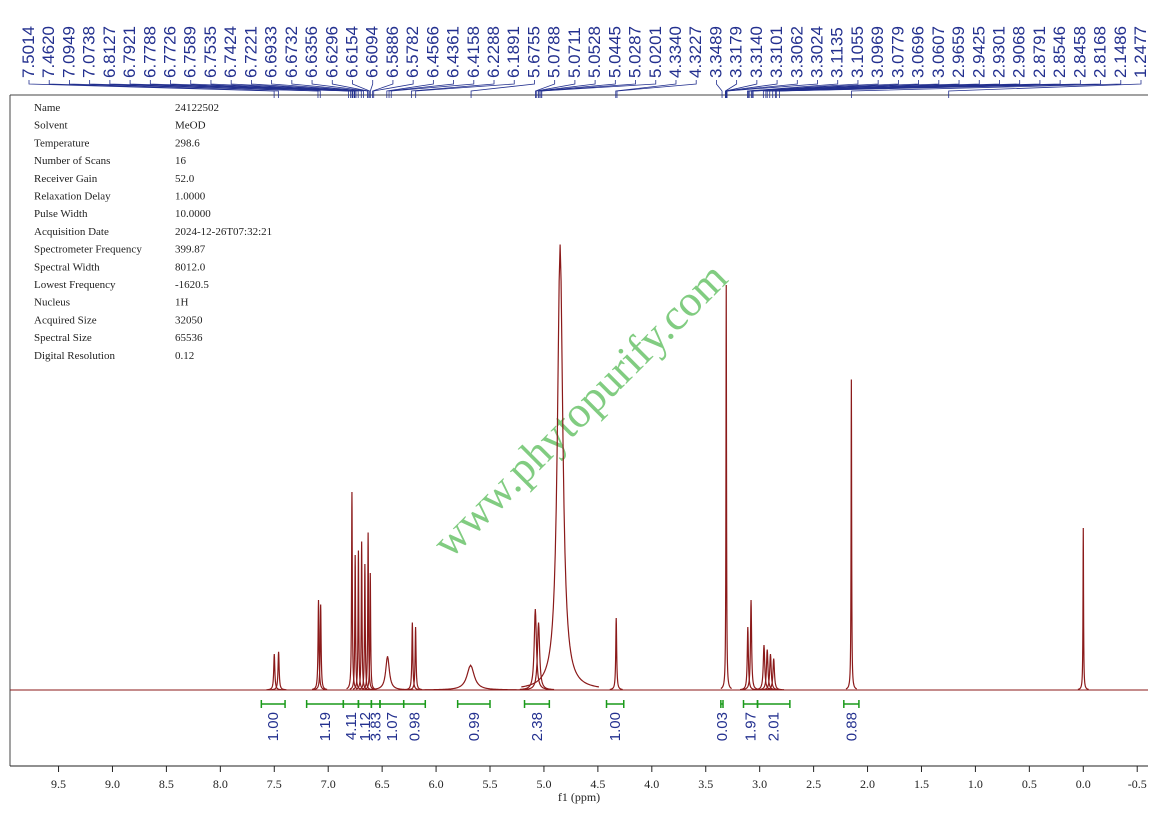  What do you see at coordinates (61, 214) in the screenshot?
I see `param-name: Pulse Width` at bounding box center [61, 214].